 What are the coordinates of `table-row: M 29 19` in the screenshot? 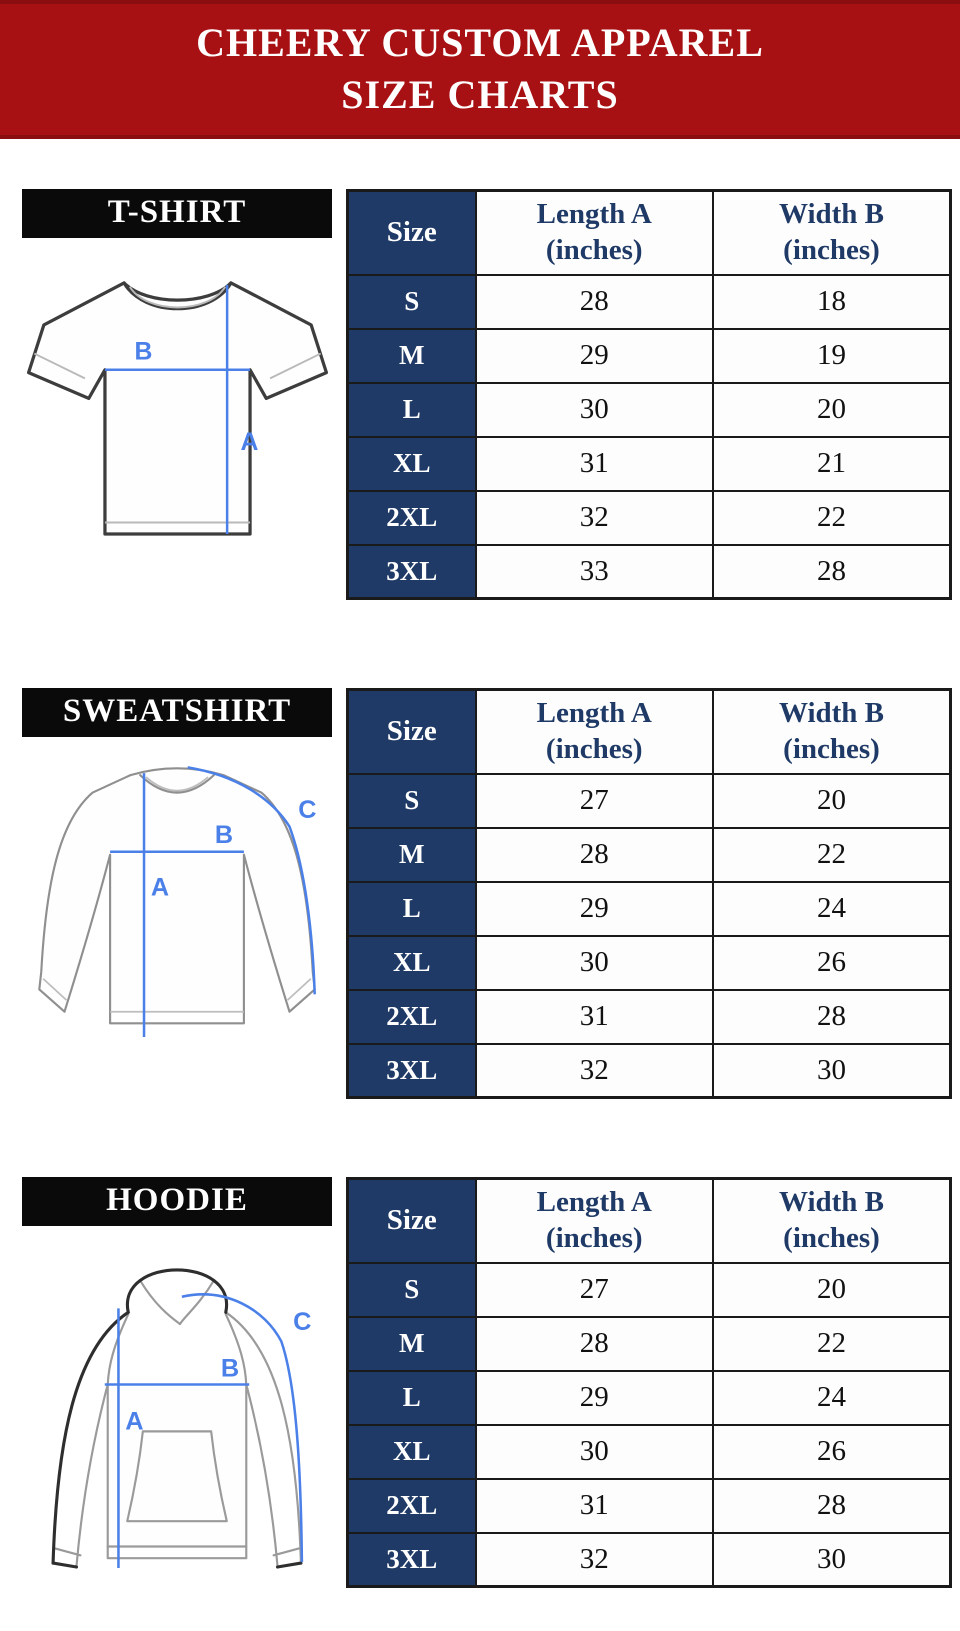 It's located at (649, 355).